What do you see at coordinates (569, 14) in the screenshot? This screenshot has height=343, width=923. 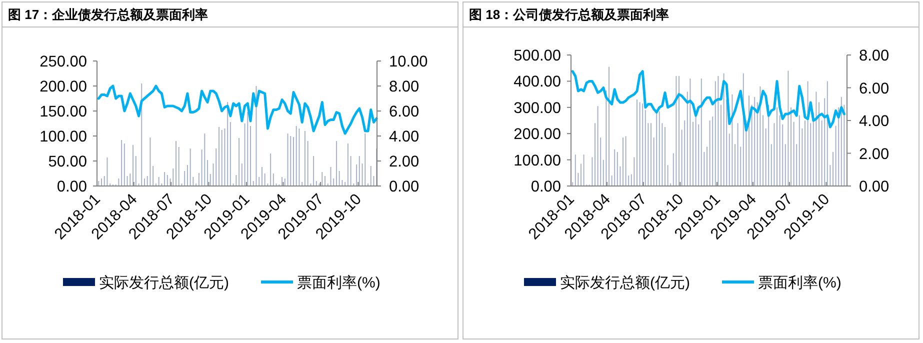 I see `chart-title: 图 18：公司债发行总额及票面利率` at bounding box center [569, 14].